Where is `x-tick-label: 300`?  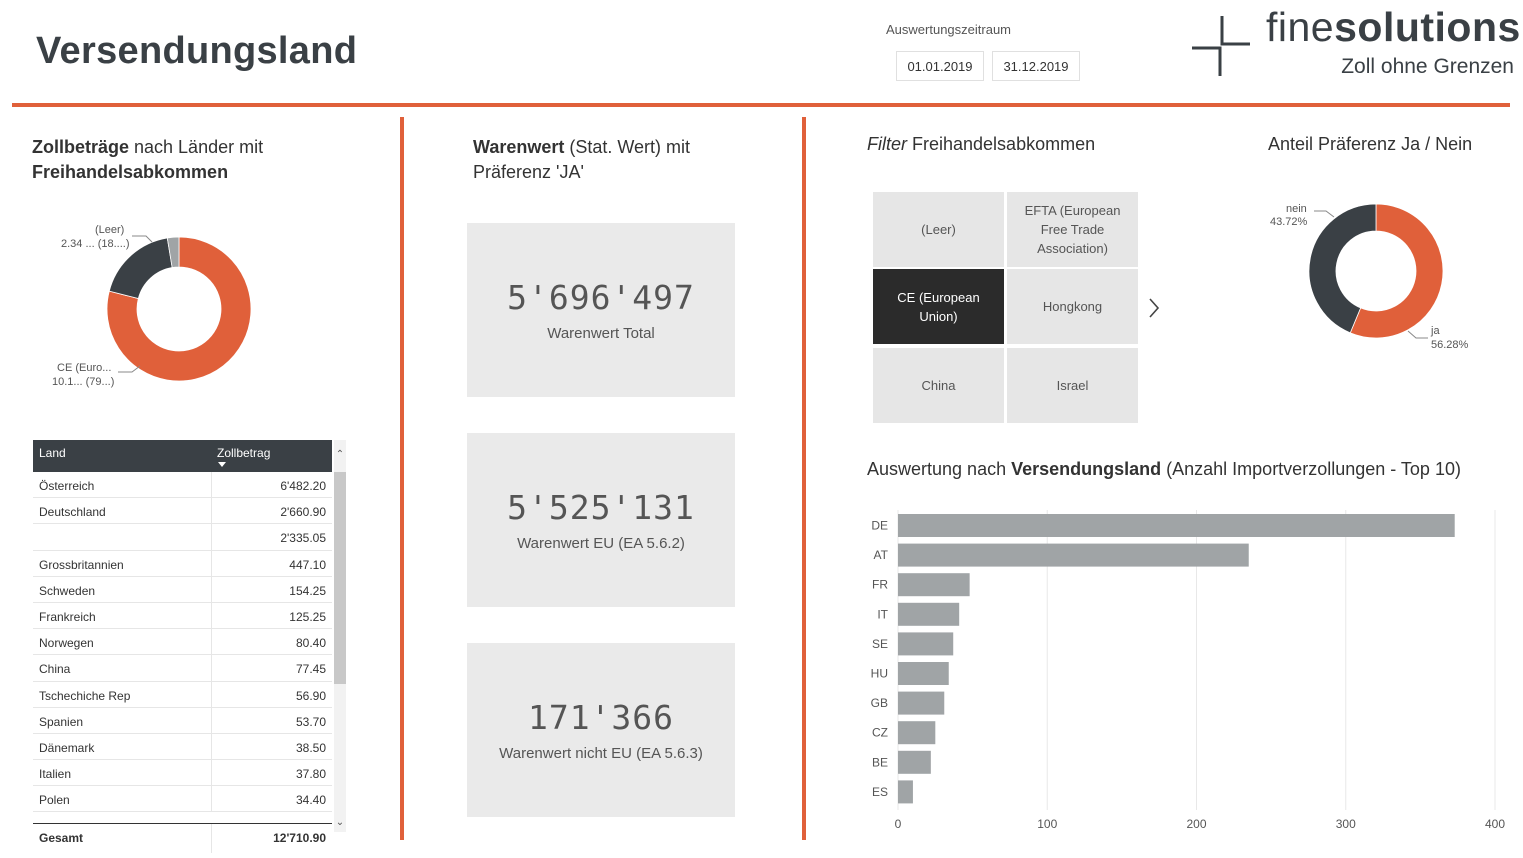 x-tick-label: 300 is located at coordinates (1346, 824).